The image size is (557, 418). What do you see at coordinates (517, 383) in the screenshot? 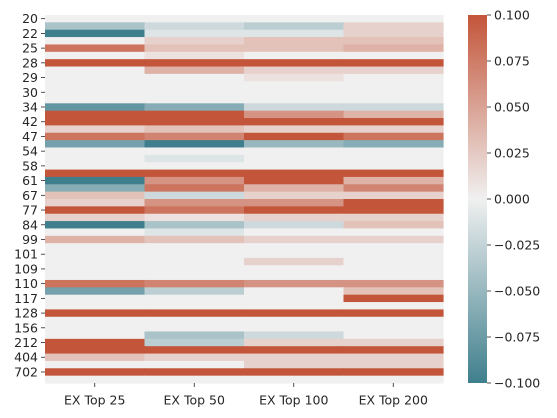
I see `colorbar-tick-label: −0.100` at bounding box center [517, 383].